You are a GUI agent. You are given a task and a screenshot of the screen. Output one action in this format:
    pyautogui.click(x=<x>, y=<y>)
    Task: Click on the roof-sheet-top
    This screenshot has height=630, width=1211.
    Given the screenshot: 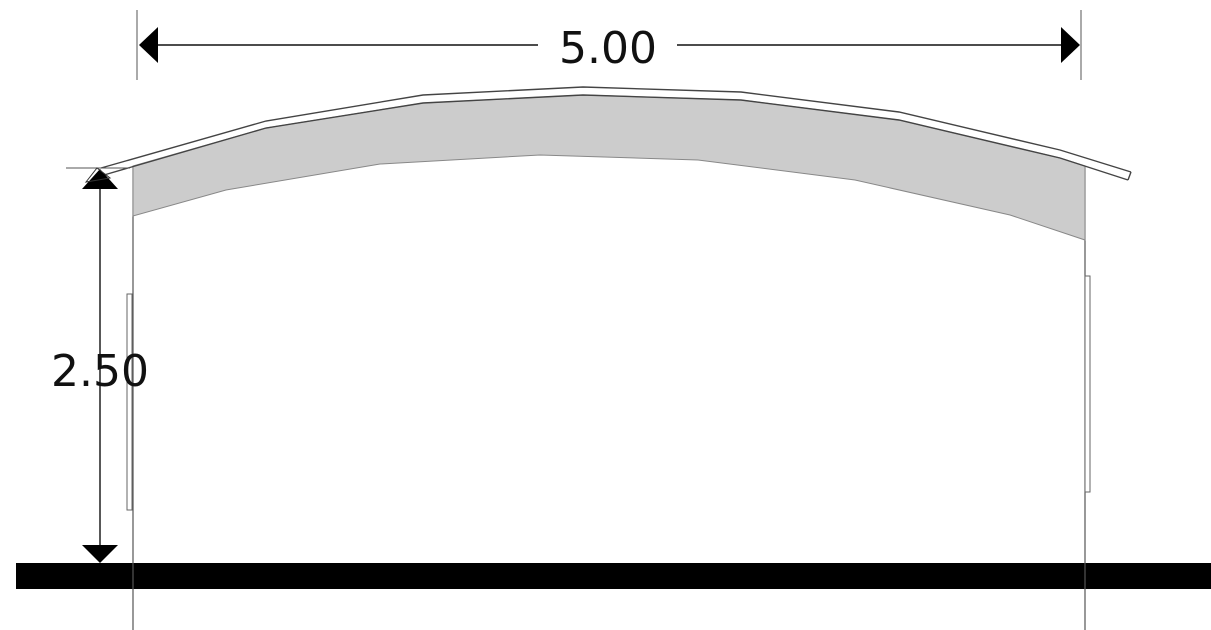 What is the action you would take?
    pyautogui.click(x=616, y=129)
    